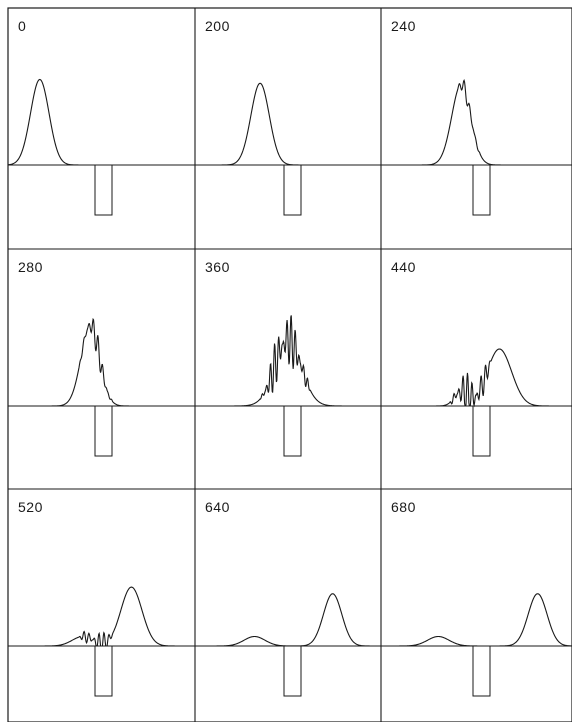 The width and height of the screenshot is (572, 722). I want to click on panel-240: 240, so click(476, 117).